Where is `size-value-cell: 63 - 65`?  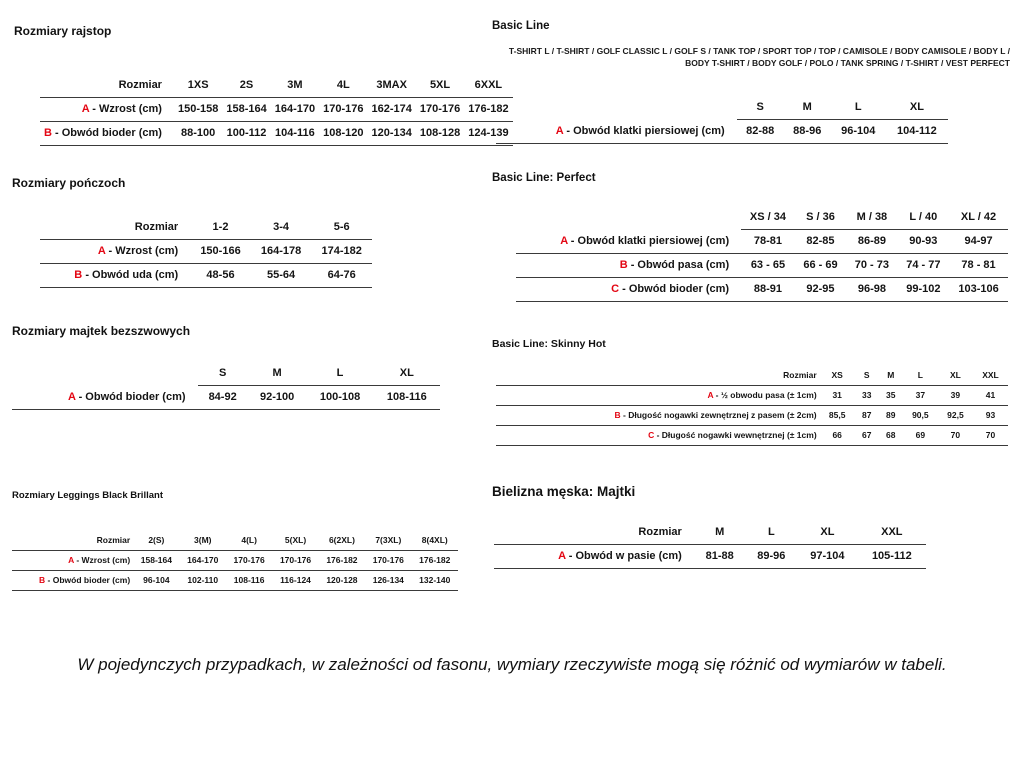
size-value-cell: 63 - 65 is located at coordinates (768, 265).